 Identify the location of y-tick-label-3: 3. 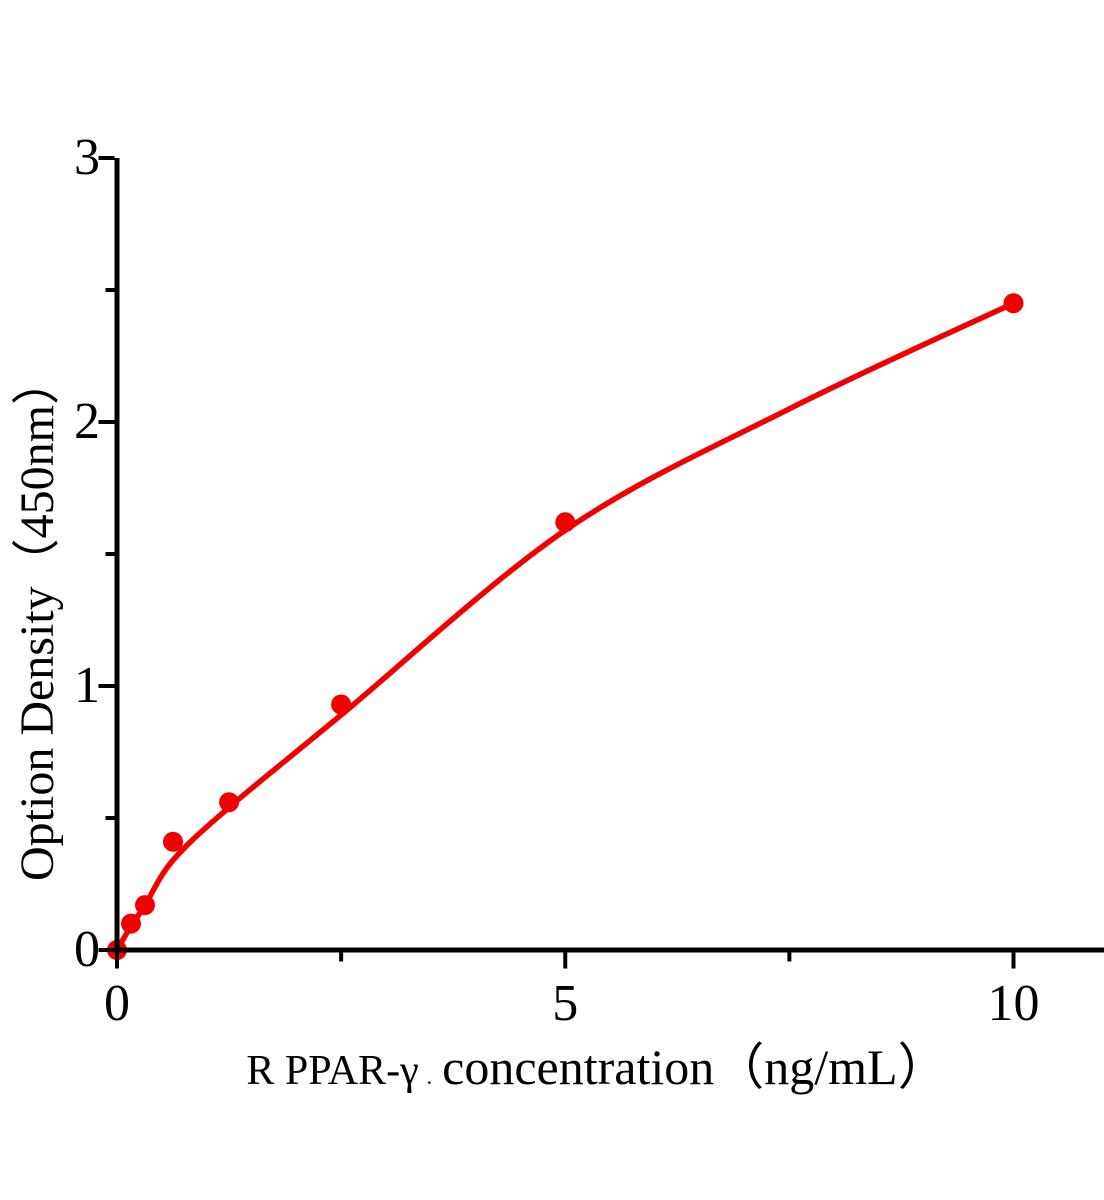
(87, 157).